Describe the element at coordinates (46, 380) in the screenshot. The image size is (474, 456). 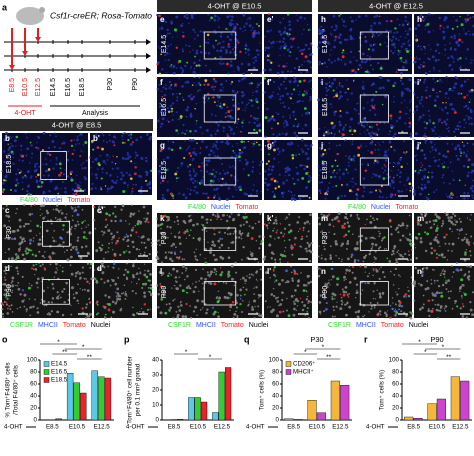
I see `legend-swatch` at that location.